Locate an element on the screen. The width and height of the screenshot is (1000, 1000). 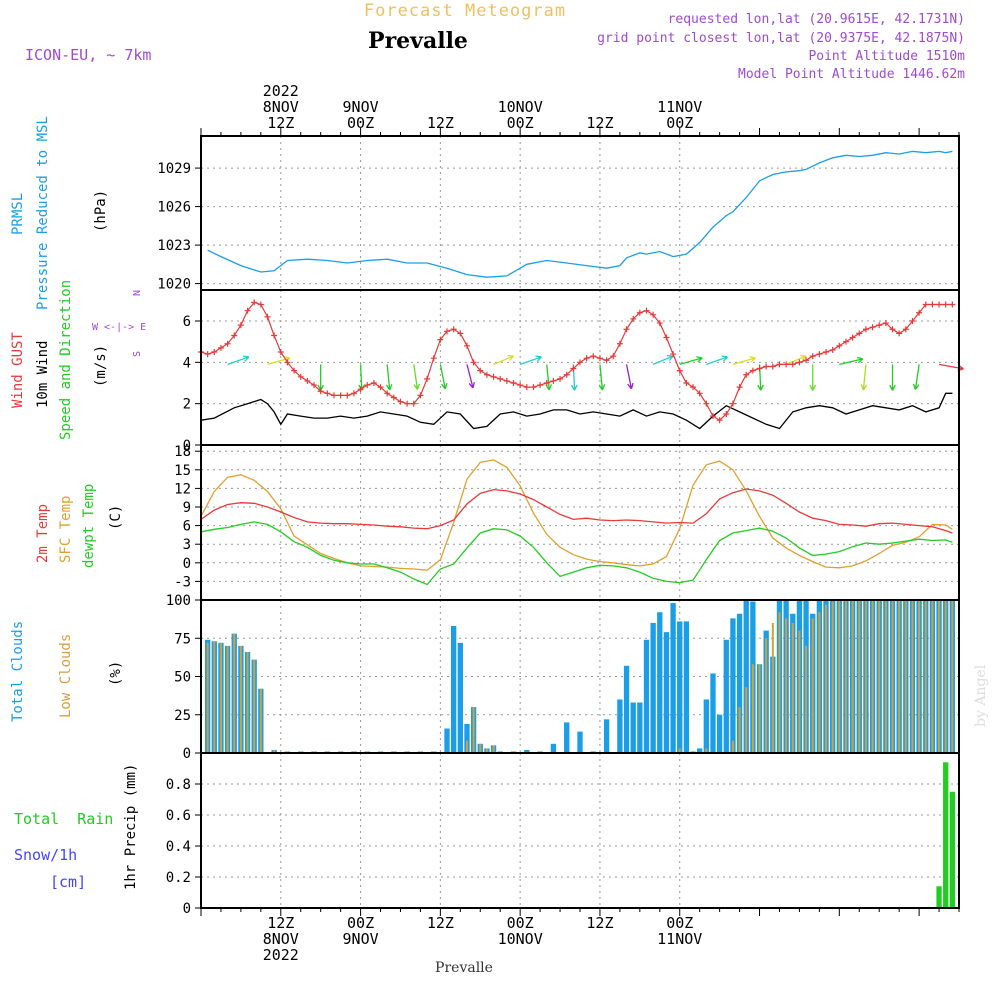
y-tick-label: 12 is located at coordinates (182, 489).